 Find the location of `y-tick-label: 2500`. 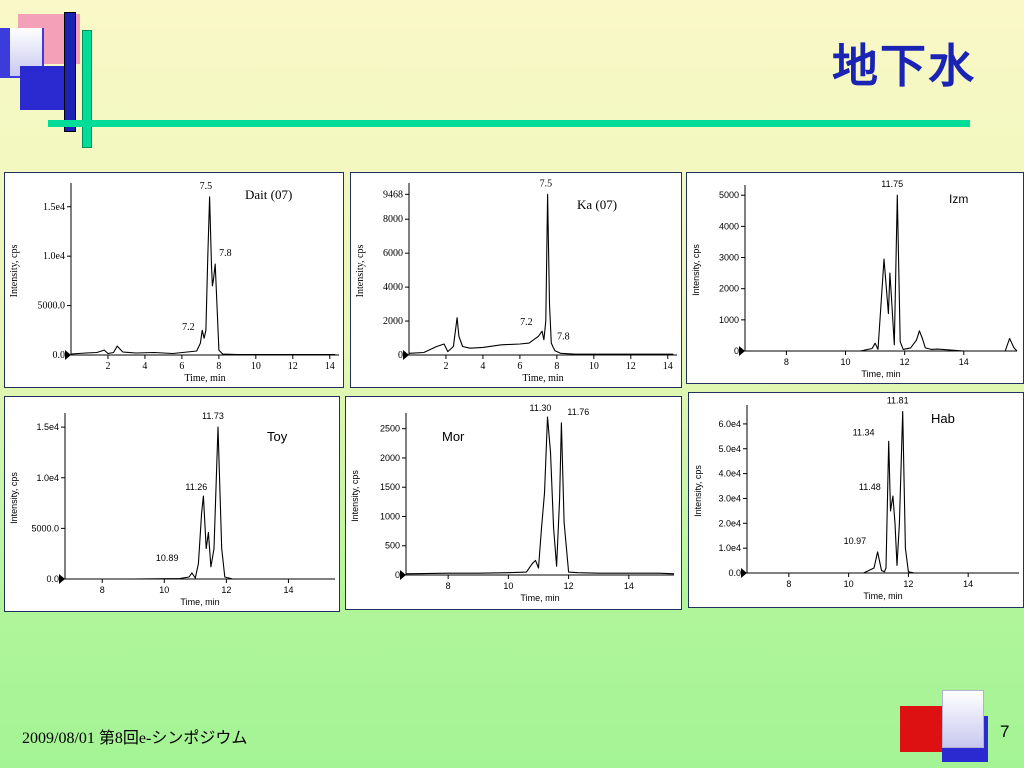

y-tick-label: 2500 is located at coordinates (390, 429).